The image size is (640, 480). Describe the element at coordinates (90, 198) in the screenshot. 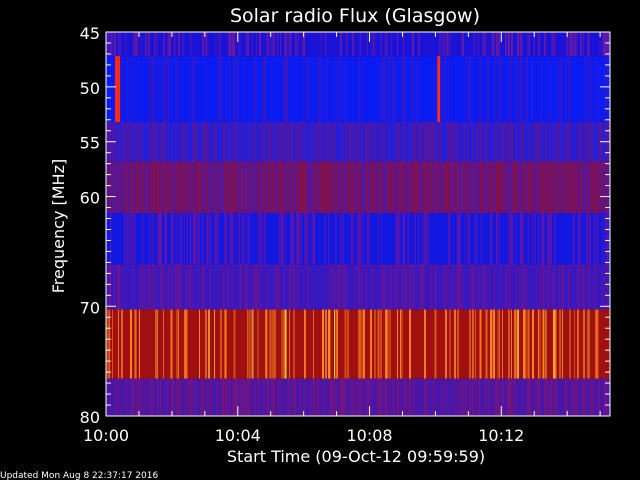

I see `y-tick-label: 60` at that location.